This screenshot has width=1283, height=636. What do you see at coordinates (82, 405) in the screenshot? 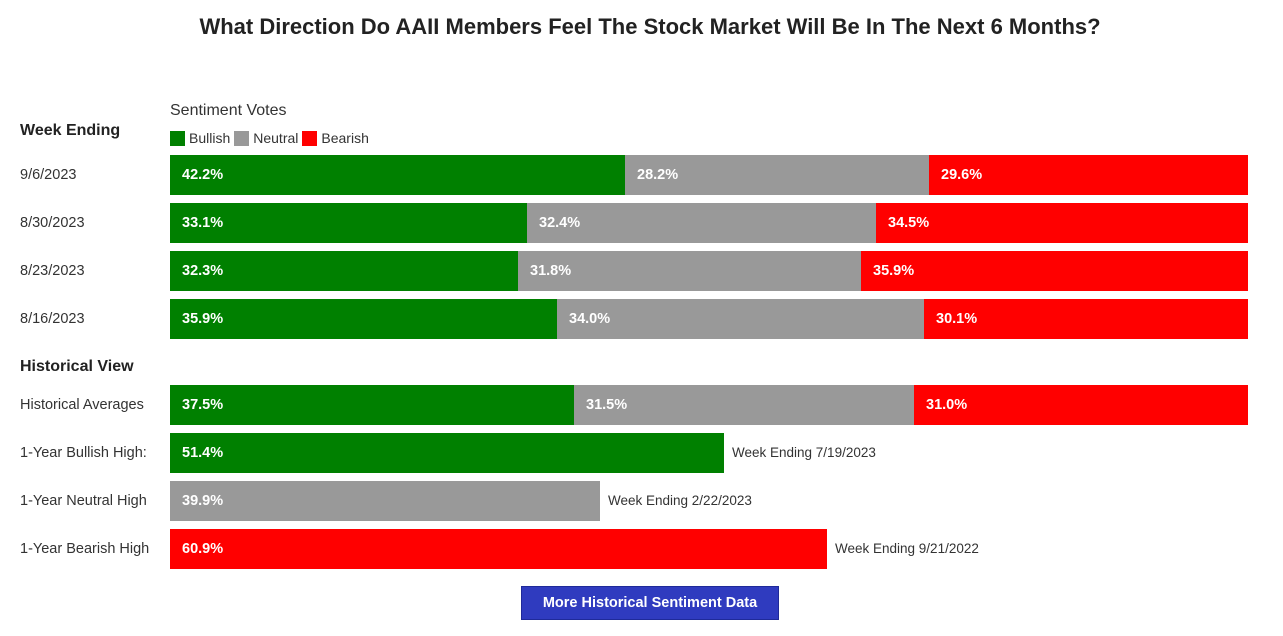
I see `historical-averages-label: Historical Averages` at bounding box center [82, 405].